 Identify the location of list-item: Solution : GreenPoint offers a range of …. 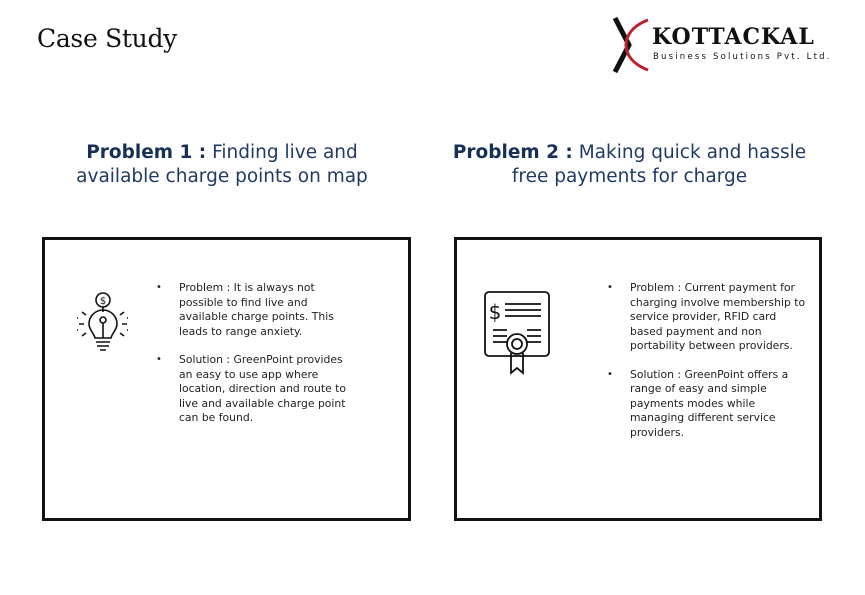
(707, 404).